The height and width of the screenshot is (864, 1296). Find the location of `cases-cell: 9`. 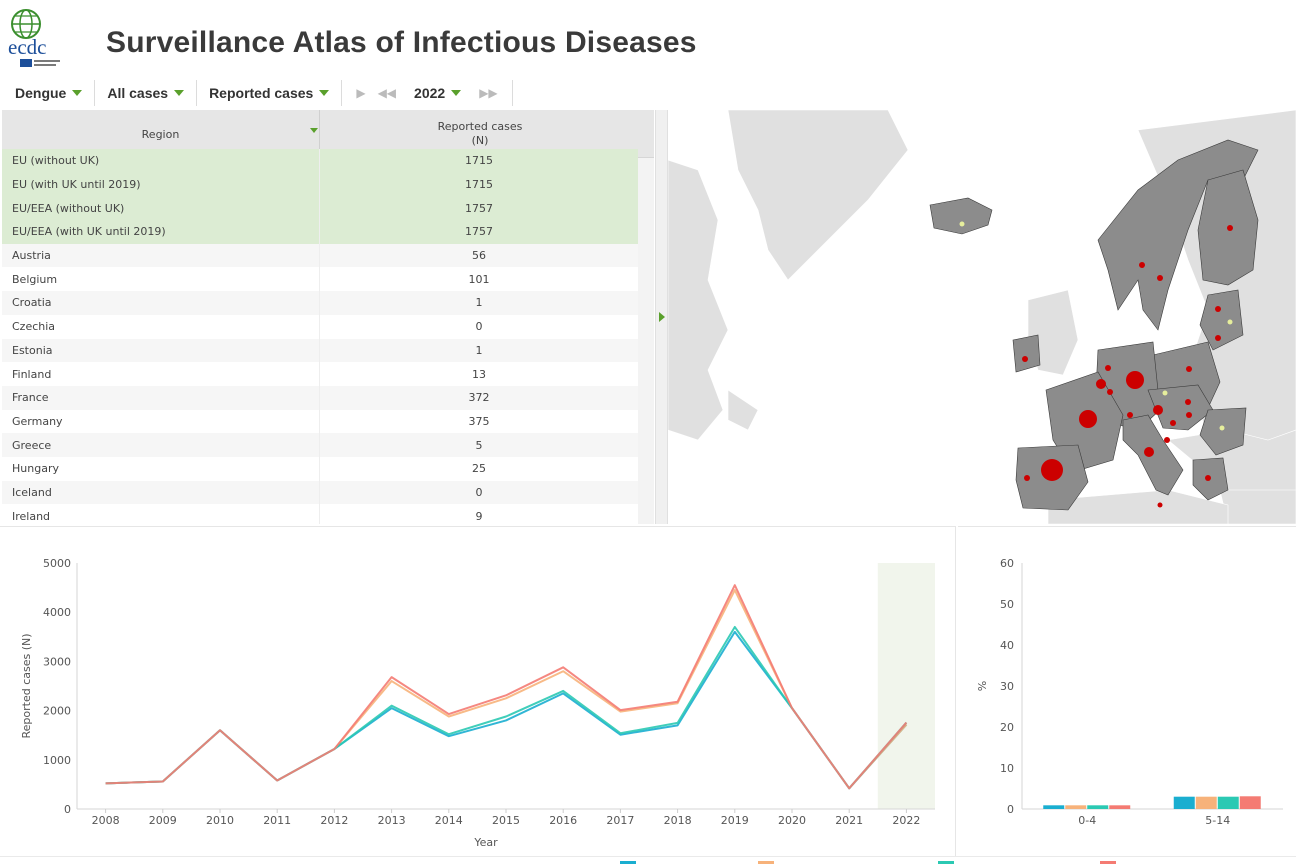

cases-cell: 9 is located at coordinates (479, 516).